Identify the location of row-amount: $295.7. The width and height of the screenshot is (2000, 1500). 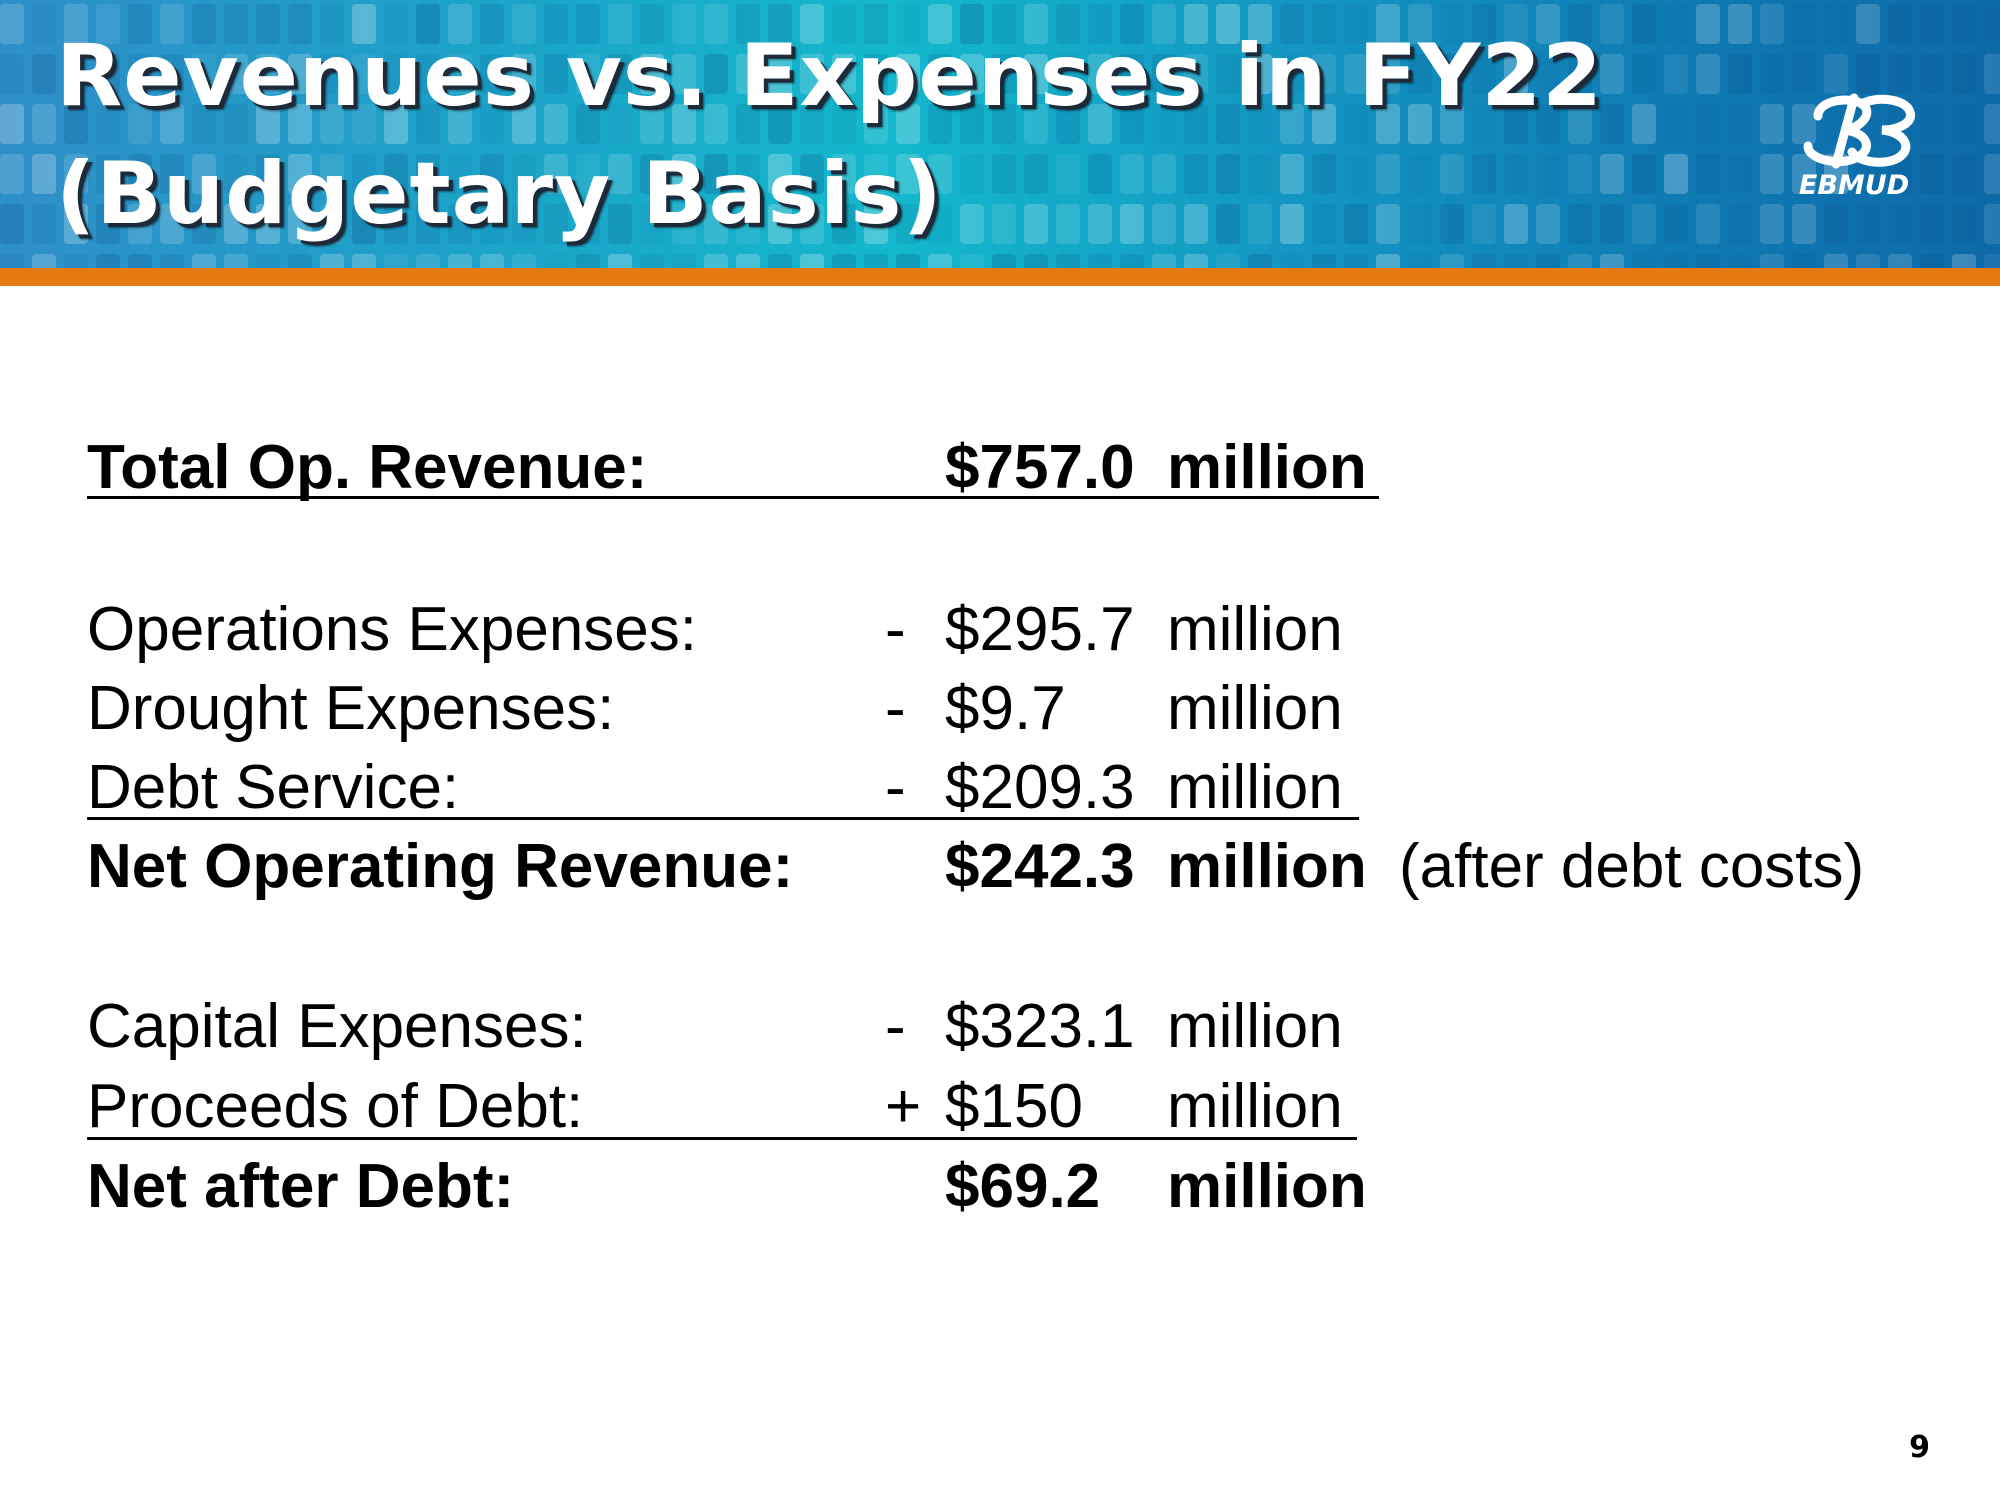
(1040, 629).